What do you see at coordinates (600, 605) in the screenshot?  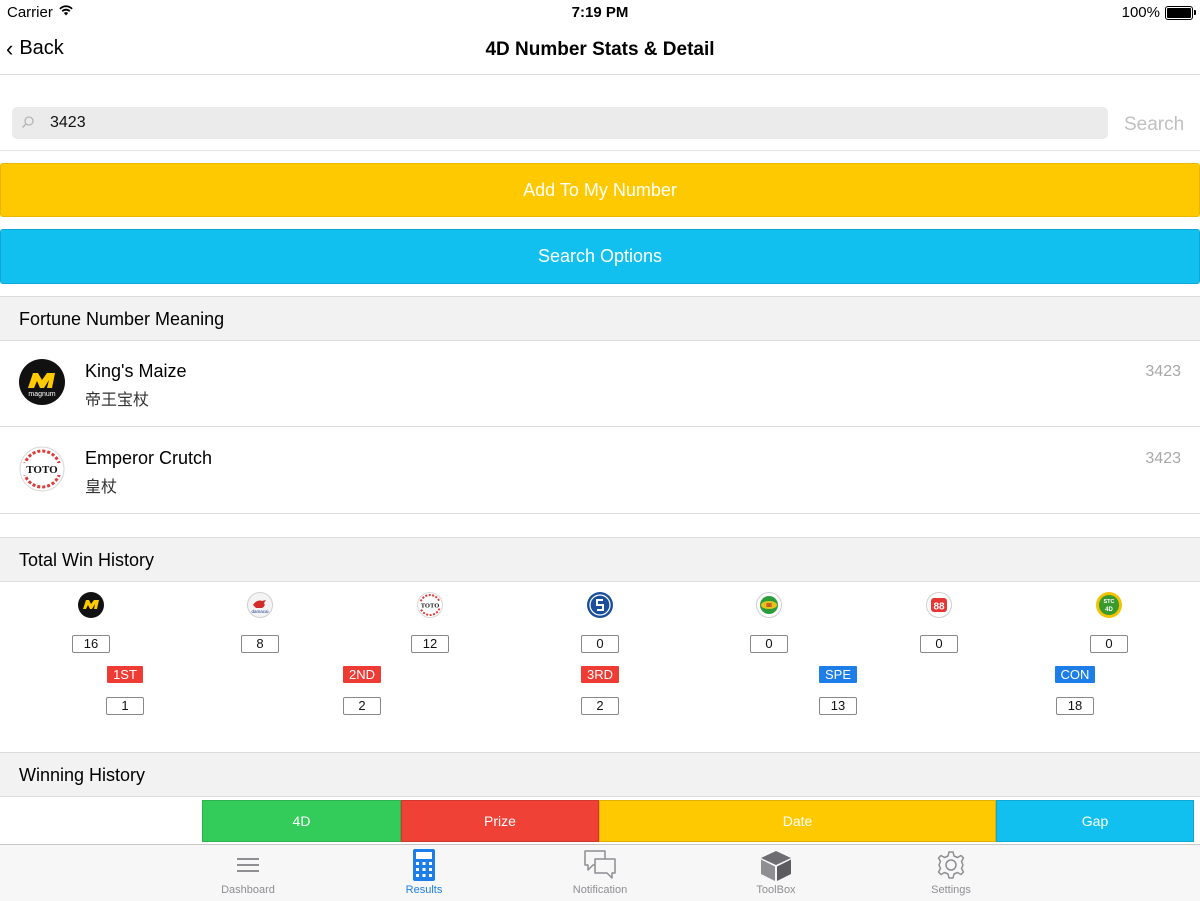 I see `singapore-pools-logo-icon` at bounding box center [600, 605].